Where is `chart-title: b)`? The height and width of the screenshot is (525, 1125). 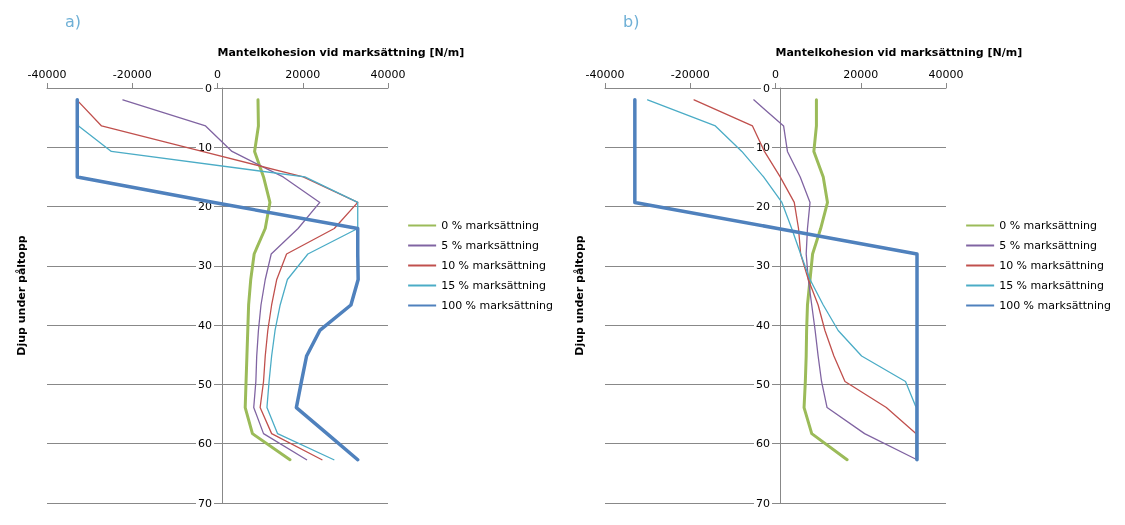 chart-title: b) is located at coordinates (631, 21).